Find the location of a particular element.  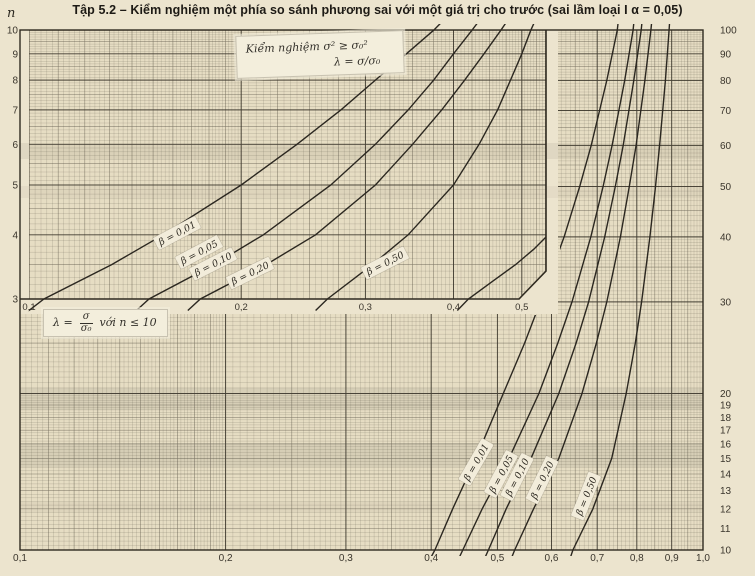

inset-y-tick-10: 10 is located at coordinates (13, 31).